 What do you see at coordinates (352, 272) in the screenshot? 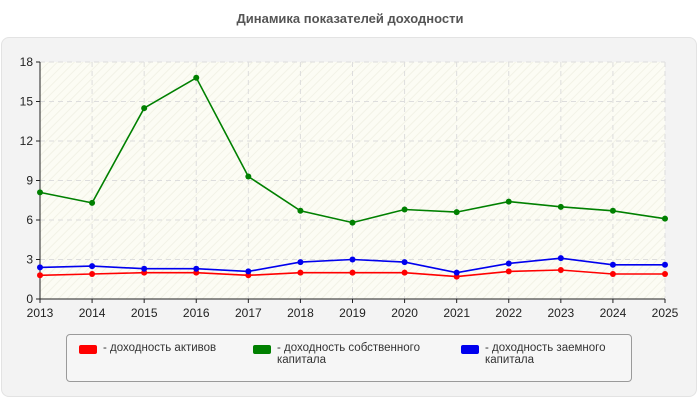
I see `data-point-0-2019` at bounding box center [352, 272].